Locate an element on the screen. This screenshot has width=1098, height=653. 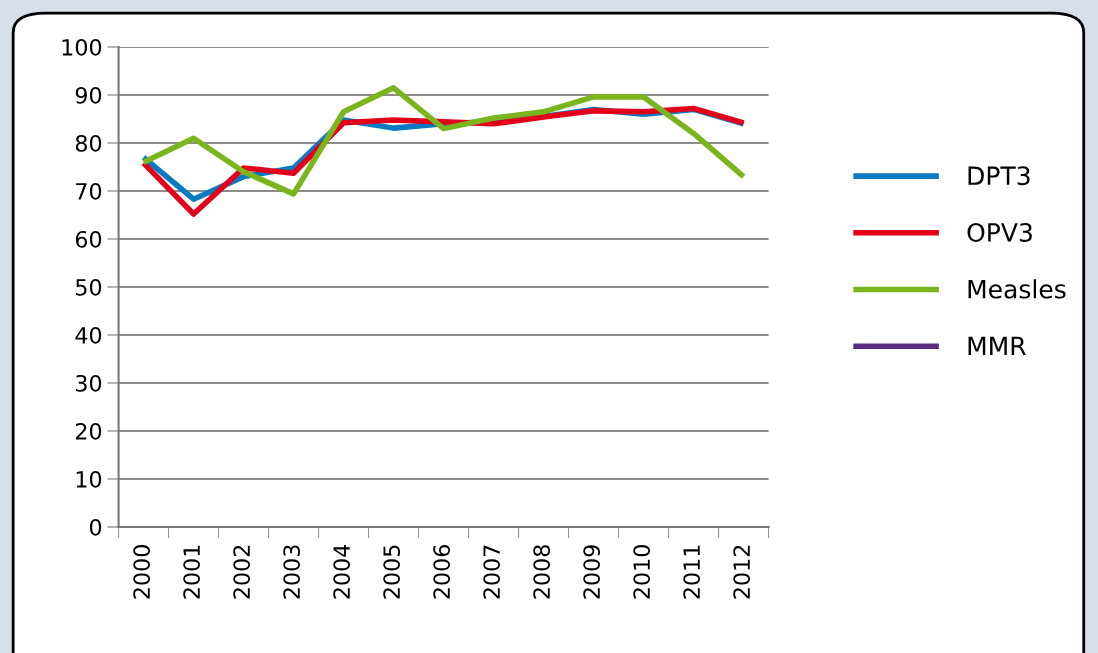
legend-label: DPT3 is located at coordinates (999, 176).